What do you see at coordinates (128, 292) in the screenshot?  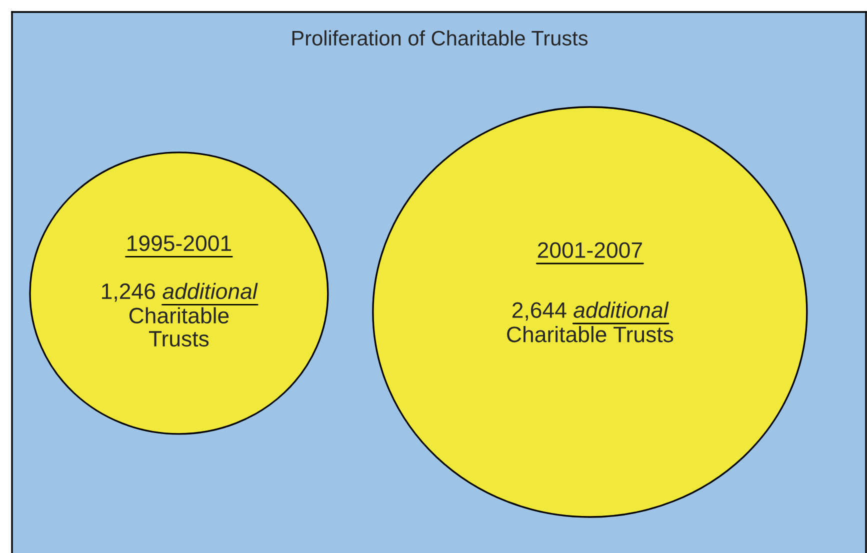 I see `data-label: 1,246` at bounding box center [128, 292].